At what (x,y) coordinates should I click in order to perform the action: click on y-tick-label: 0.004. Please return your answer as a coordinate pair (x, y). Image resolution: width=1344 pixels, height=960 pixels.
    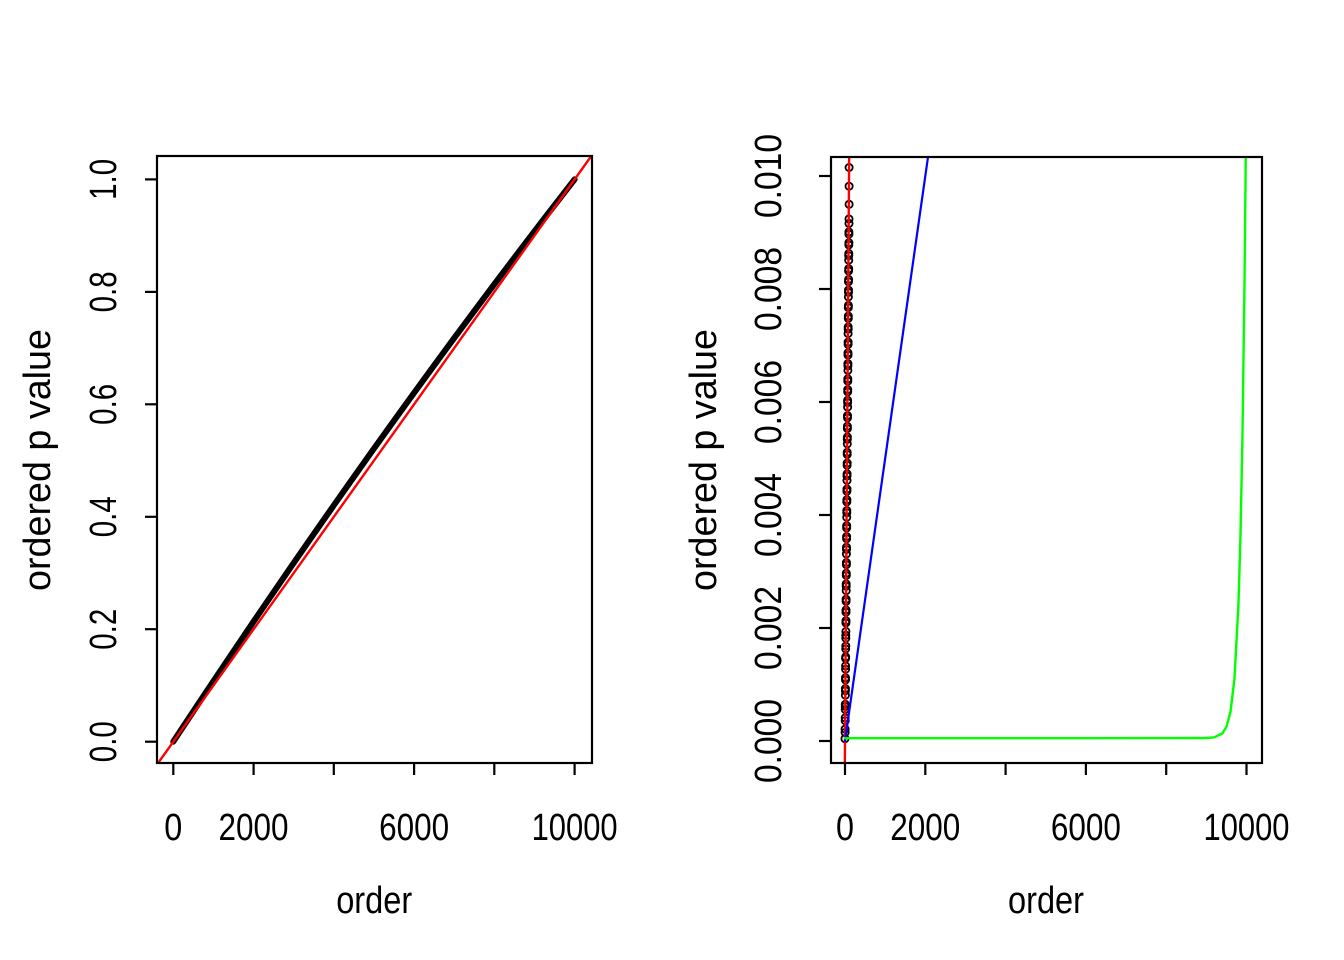
    Looking at the image, I should click on (769, 515).